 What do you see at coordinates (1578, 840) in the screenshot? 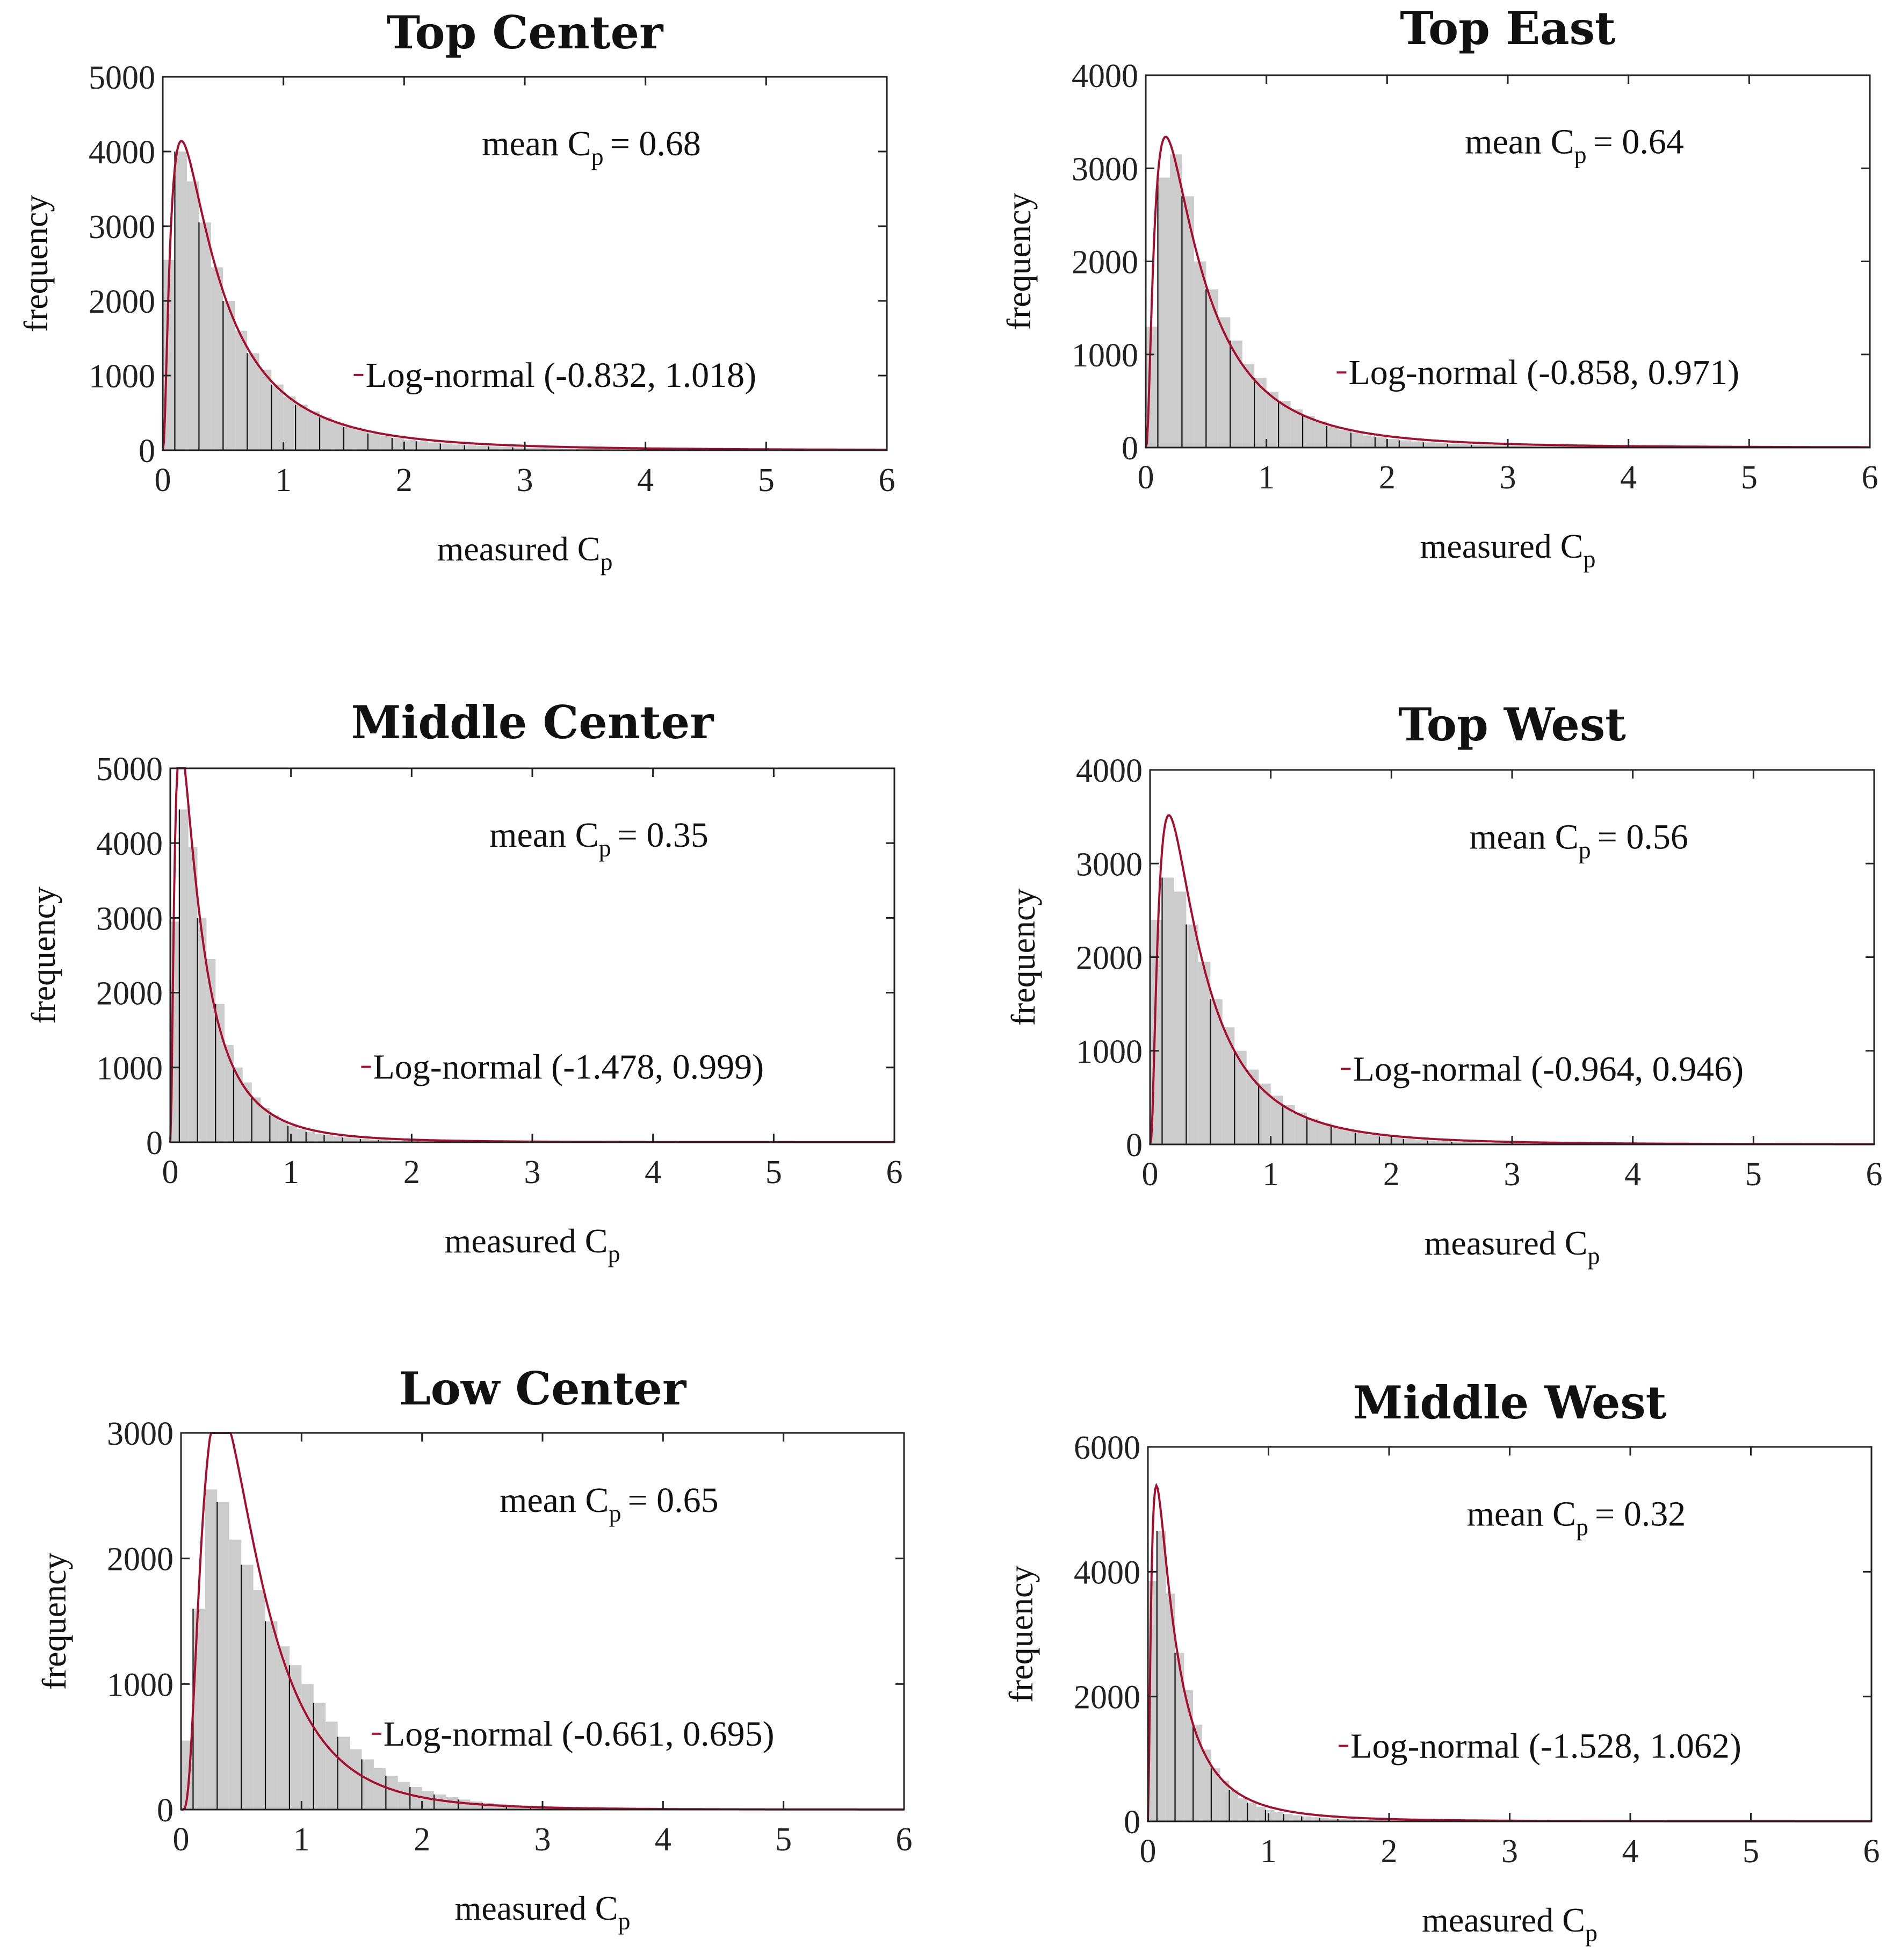
I see `mean-cp-annotation: mean Cp = 0.56` at bounding box center [1578, 840].